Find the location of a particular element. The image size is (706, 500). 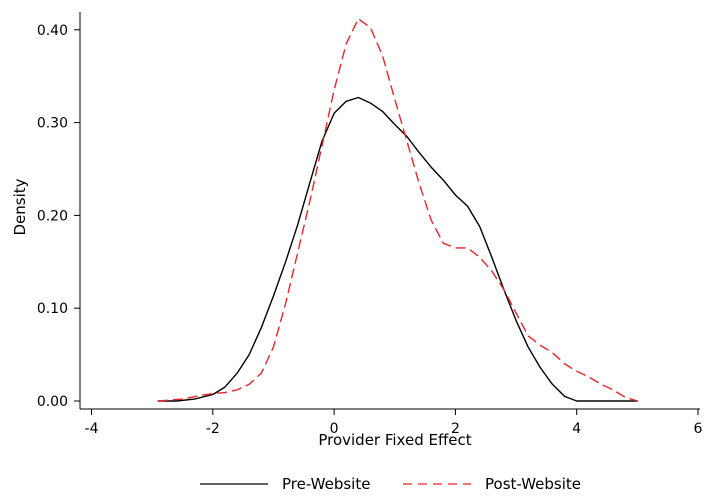

x-ticks: -4 -2 0 2 4 6 is located at coordinates (394, 423).